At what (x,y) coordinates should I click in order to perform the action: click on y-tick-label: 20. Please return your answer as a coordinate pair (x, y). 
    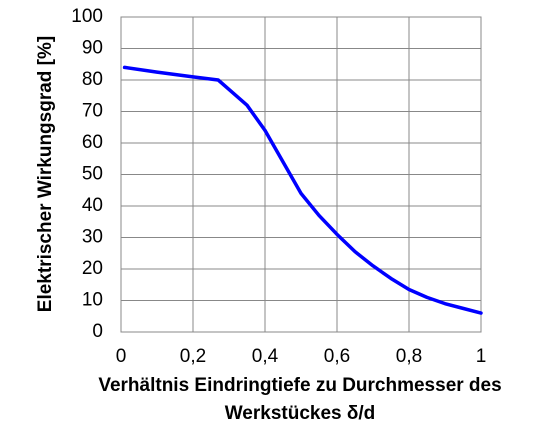
    Looking at the image, I should click on (92, 268).